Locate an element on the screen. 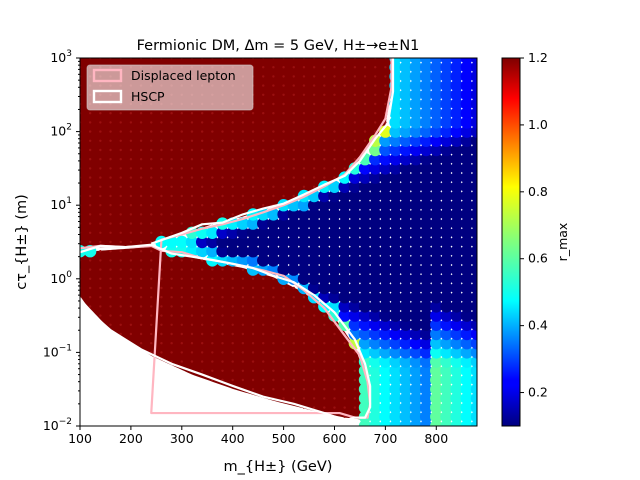 The image size is (640, 480). x-tick-label: 500 is located at coordinates (284, 438).